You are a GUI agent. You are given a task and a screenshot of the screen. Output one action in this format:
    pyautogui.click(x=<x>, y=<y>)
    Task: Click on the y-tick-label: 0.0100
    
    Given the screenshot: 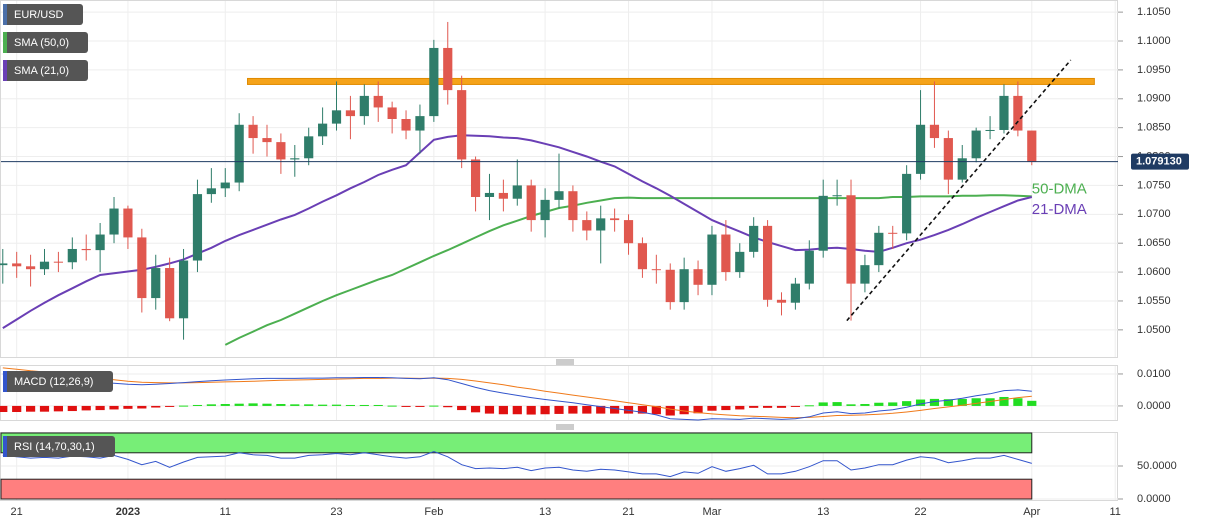 What is the action you would take?
    pyautogui.click(x=1154, y=374)
    